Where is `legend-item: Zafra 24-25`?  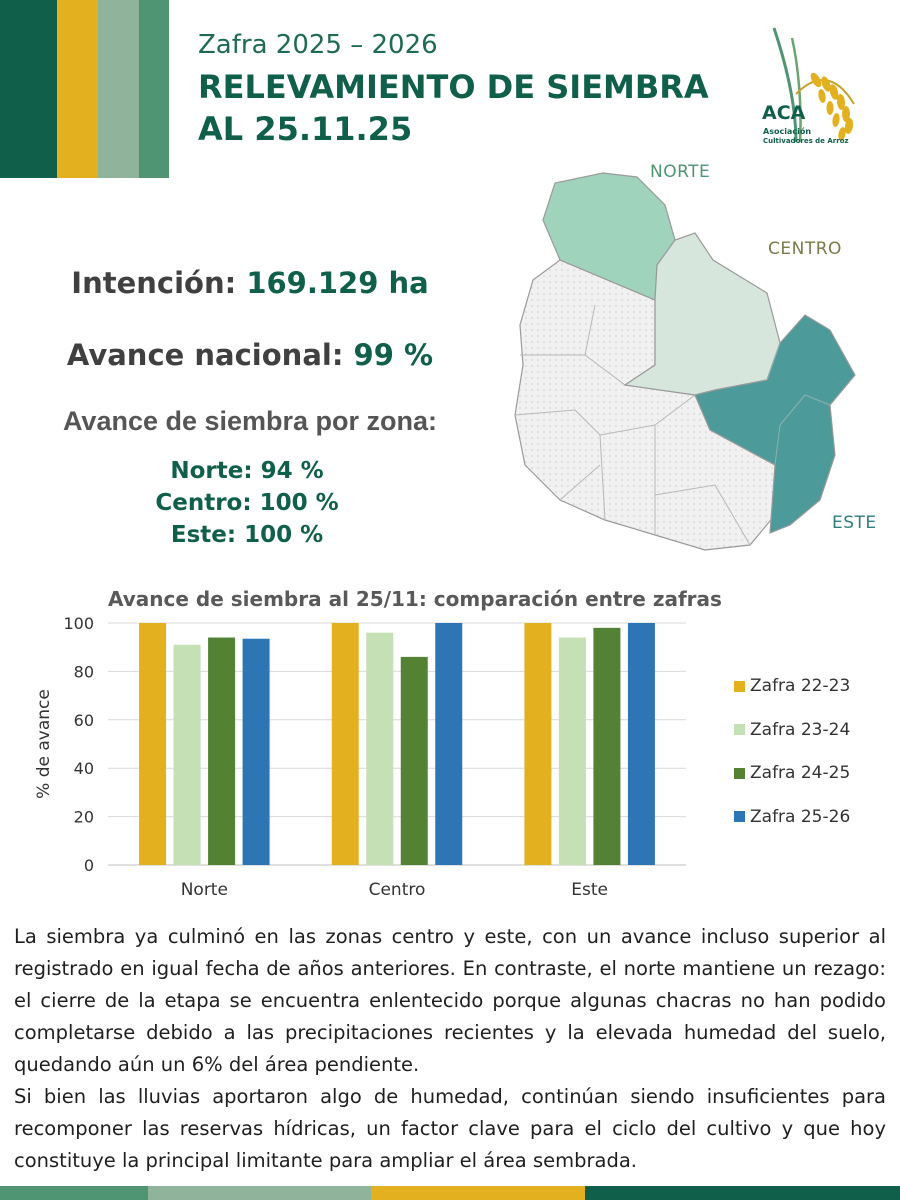 legend-item: Zafra 24-25 is located at coordinates (792, 773).